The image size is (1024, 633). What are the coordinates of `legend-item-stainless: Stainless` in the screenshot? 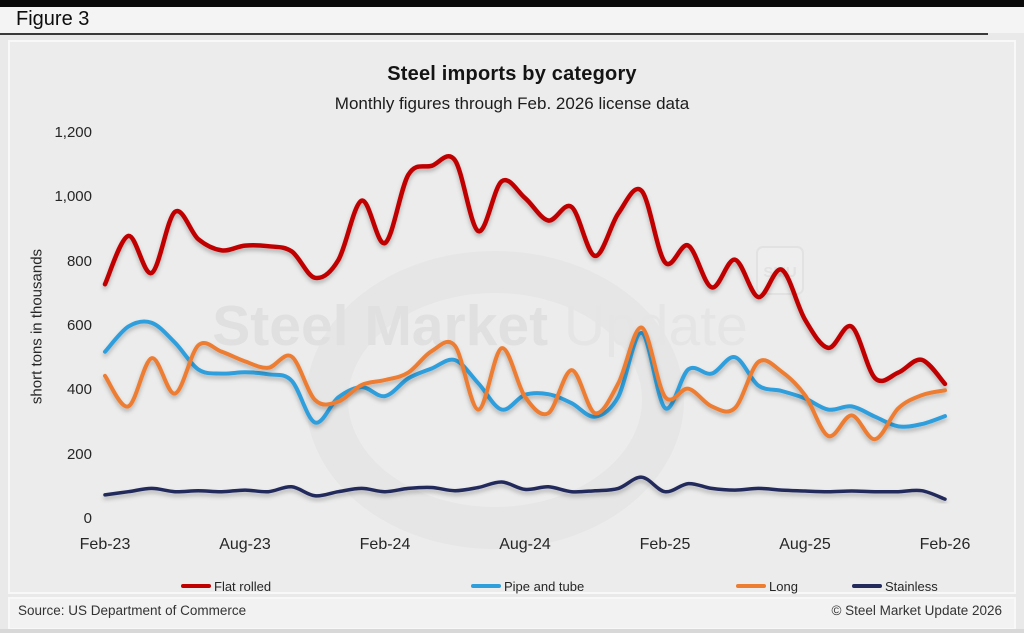 It's located at (895, 586).